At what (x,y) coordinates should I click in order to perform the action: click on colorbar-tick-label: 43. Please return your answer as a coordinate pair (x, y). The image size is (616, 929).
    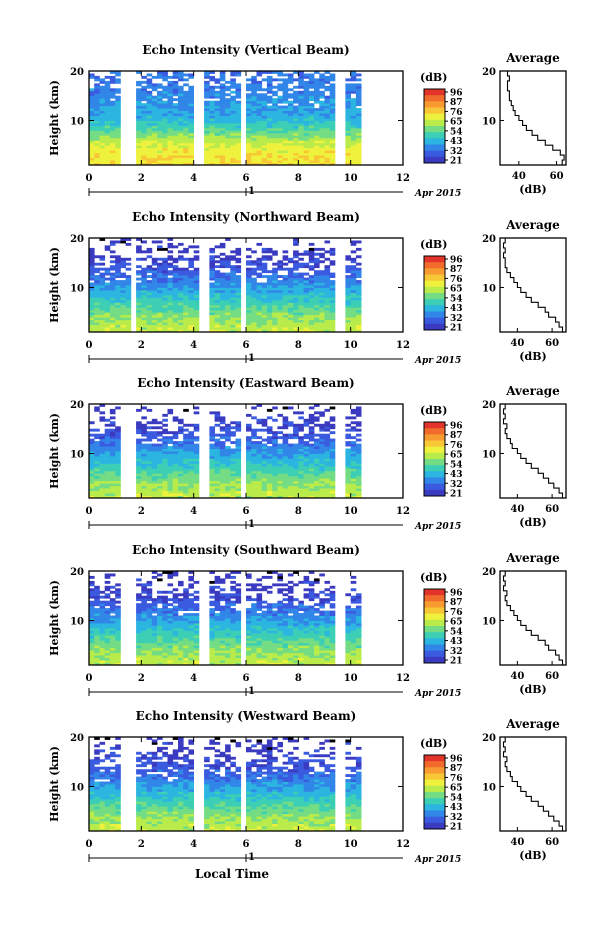
    Looking at the image, I should click on (456, 309).